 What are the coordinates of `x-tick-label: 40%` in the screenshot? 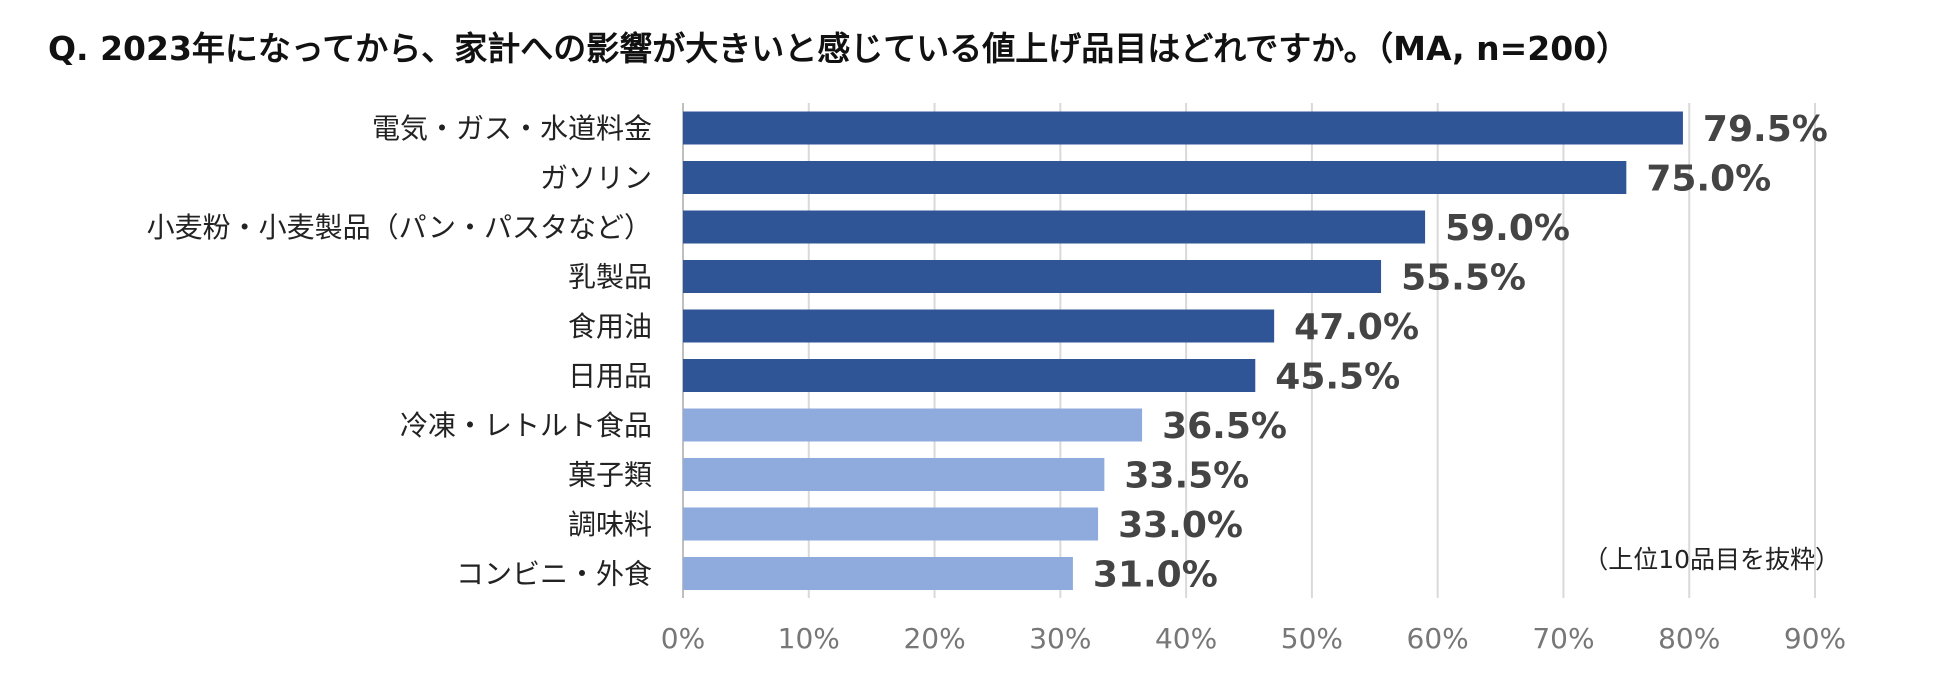 It's located at (1186, 638).